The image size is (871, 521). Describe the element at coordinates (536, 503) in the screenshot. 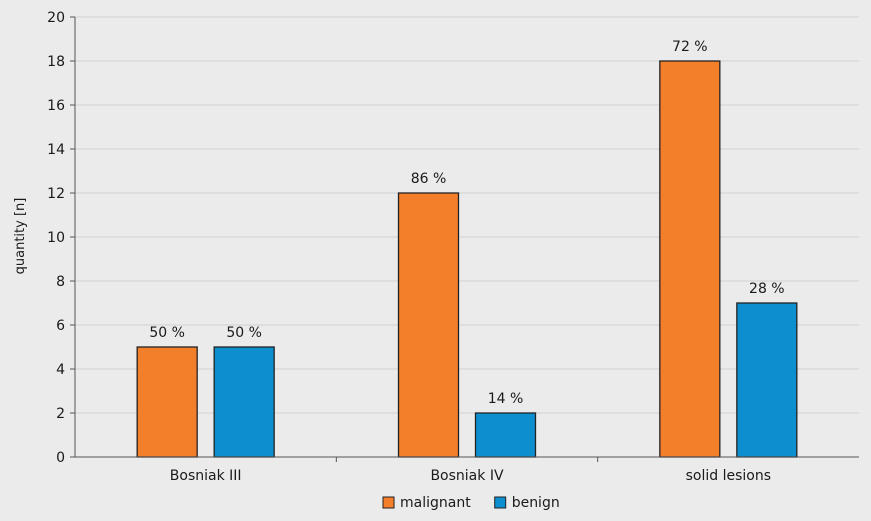

I see `legend-label-benign: benign` at that location.